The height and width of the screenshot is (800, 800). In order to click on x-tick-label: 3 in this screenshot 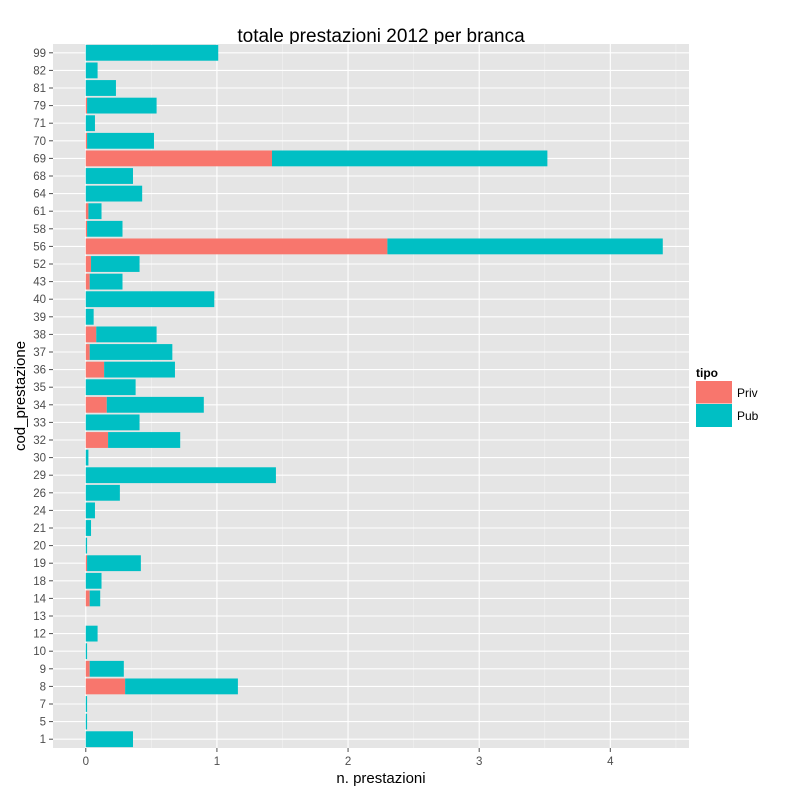, I will do `click(479, 762)`.